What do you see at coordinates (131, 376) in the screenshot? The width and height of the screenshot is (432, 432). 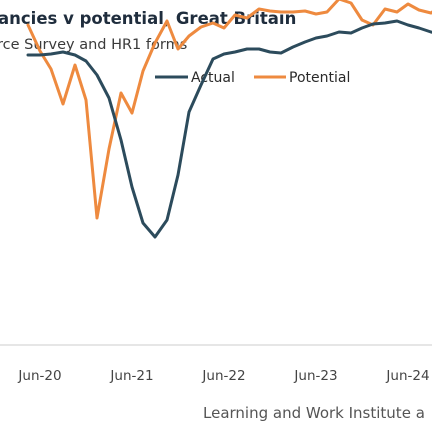 I see `x-tick-label: Jun-21` at bounding box center [131, 376].